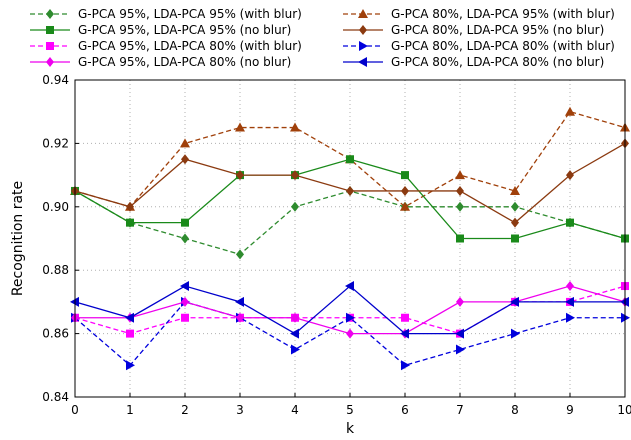 The width and height of the screenshot is (631, 440). I want to click on x-tick-label: 1, so click(130, 410).